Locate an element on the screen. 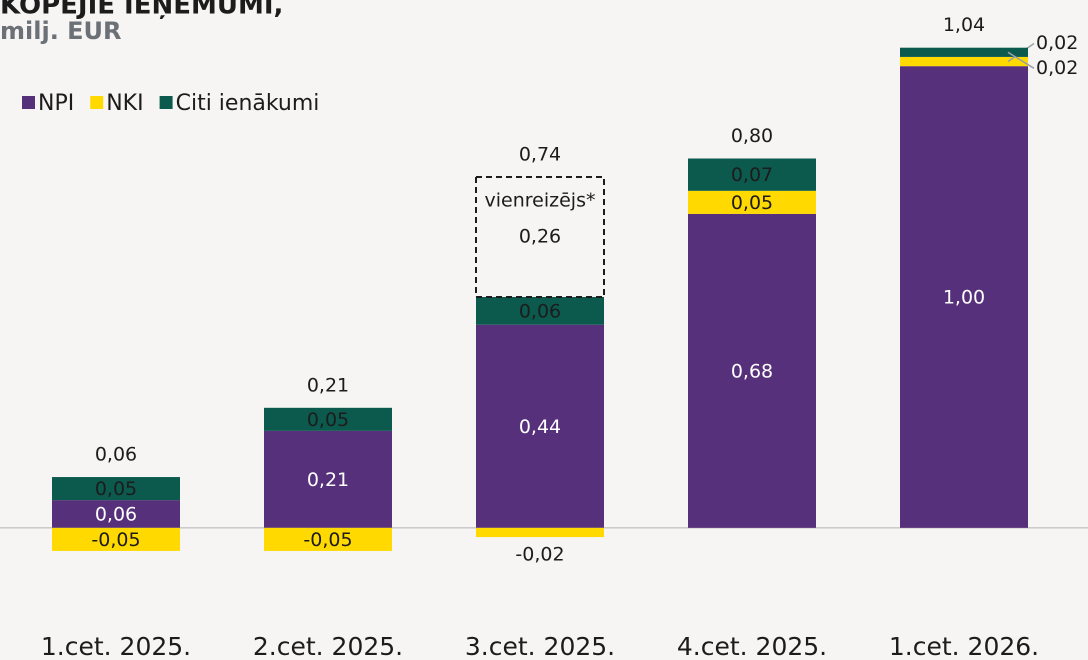  data-label: 0,68 is located at coordinates (752, 371).